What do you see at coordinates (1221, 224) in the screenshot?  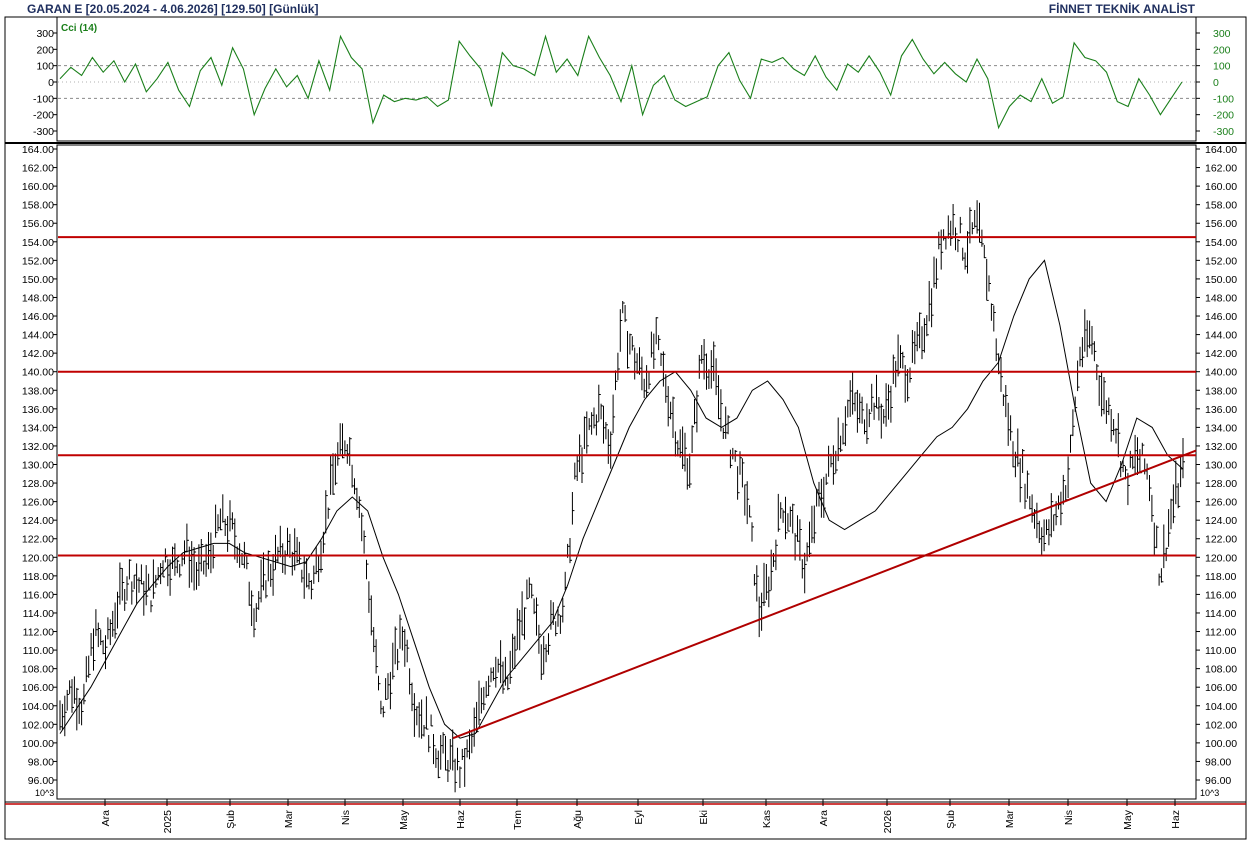 I see `price-tick-label-right: 156.00` at bounding box center [1221, 224].